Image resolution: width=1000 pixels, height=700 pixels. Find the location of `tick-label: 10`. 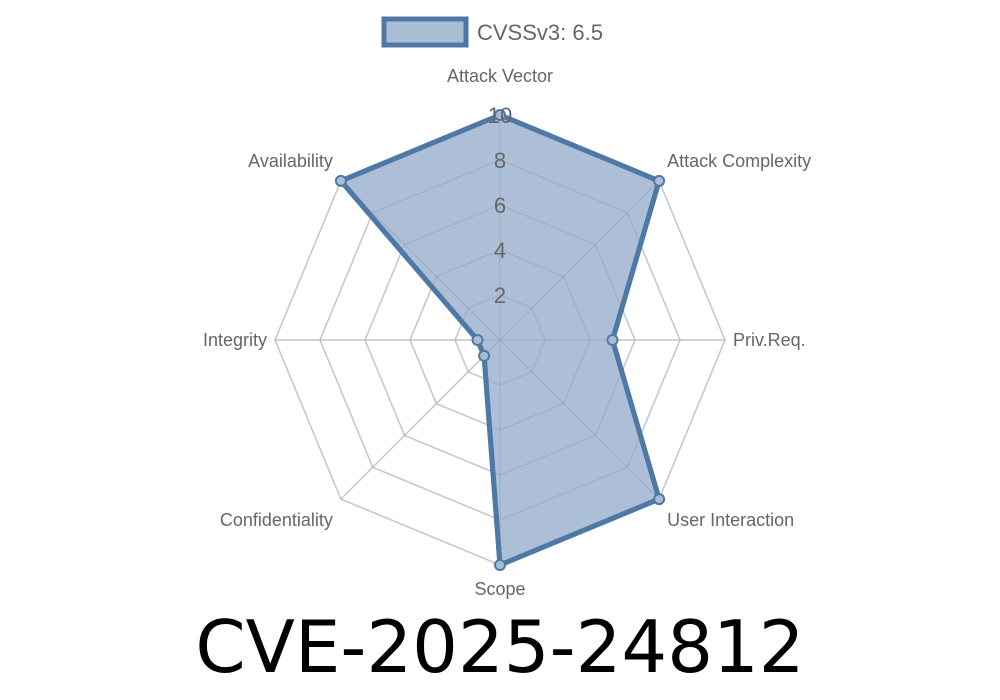

tick-label: 10 is located at coordinates (500, 115).